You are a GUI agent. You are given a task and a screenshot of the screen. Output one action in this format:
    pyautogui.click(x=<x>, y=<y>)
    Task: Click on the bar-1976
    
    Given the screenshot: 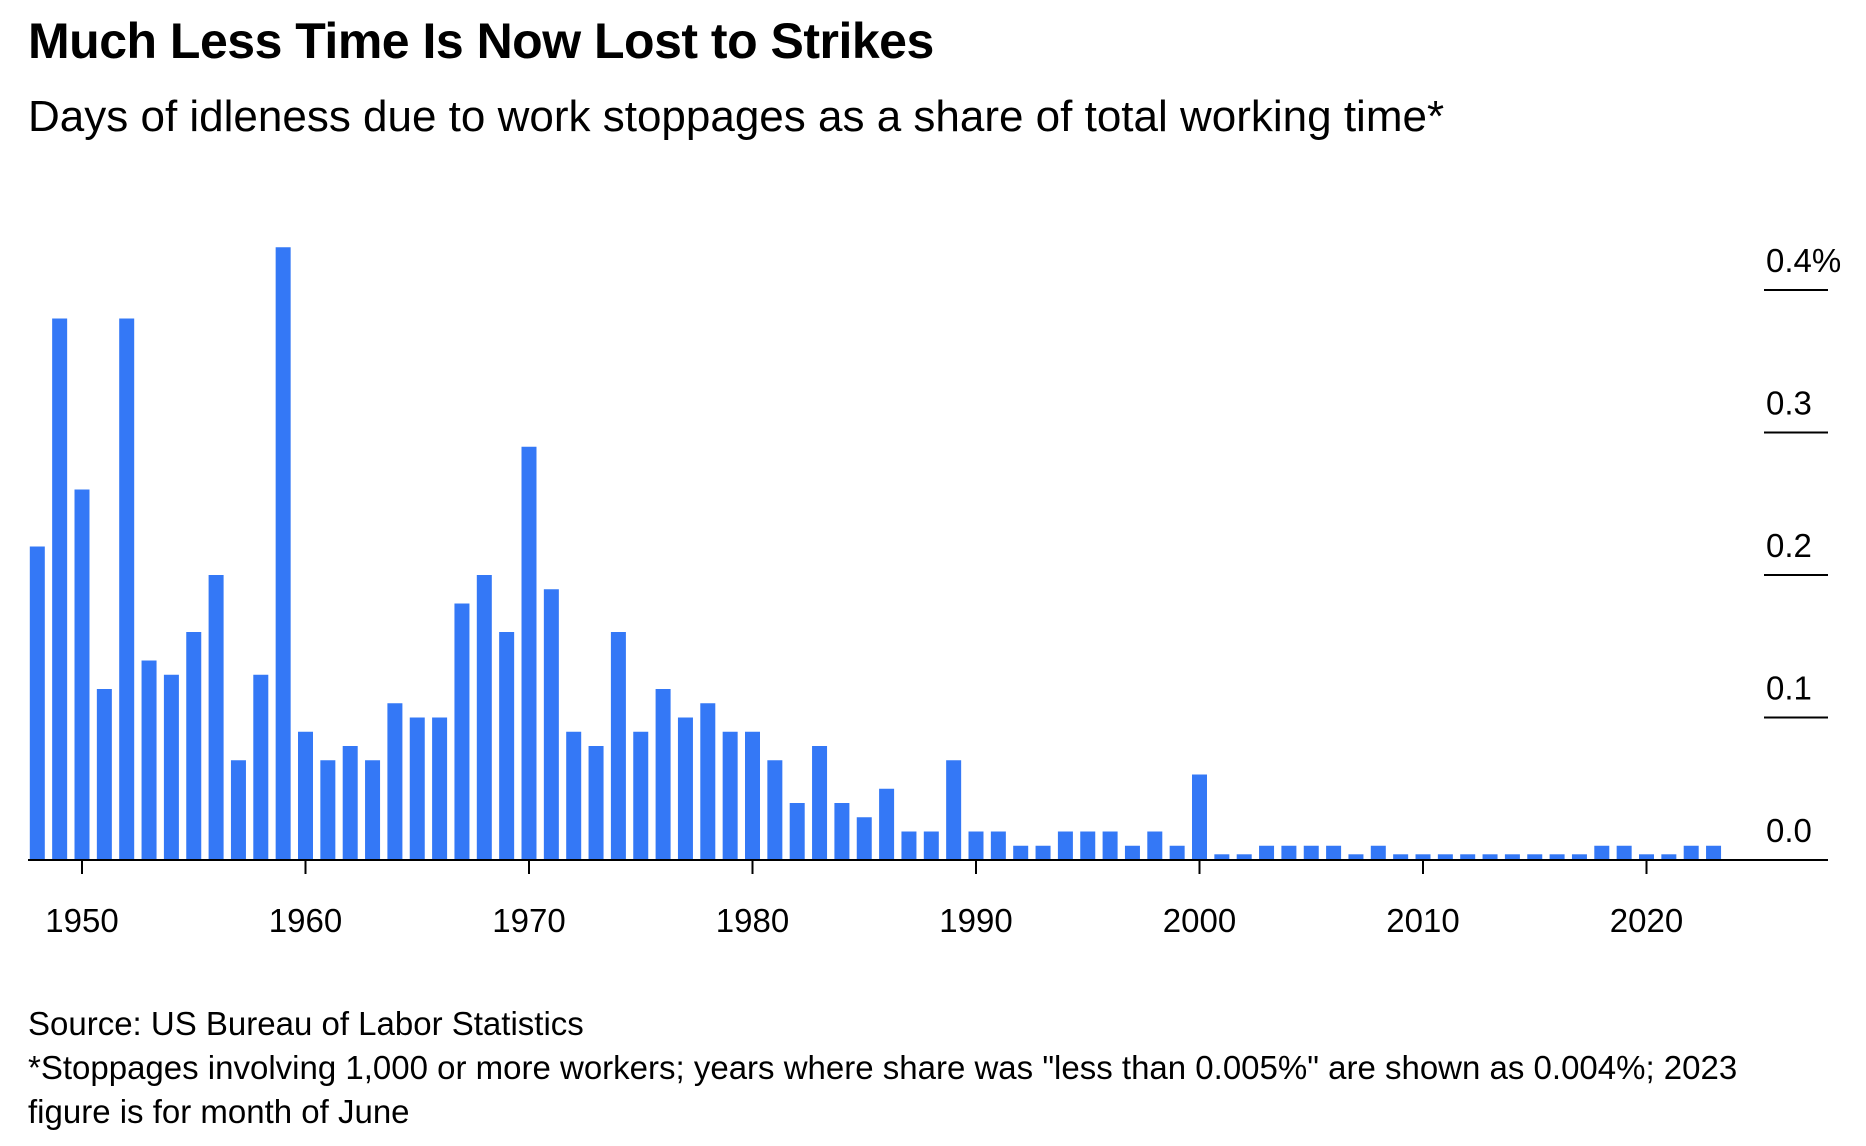 What is the action you would take?
    pyautogui.click(x=663, y=774)
    